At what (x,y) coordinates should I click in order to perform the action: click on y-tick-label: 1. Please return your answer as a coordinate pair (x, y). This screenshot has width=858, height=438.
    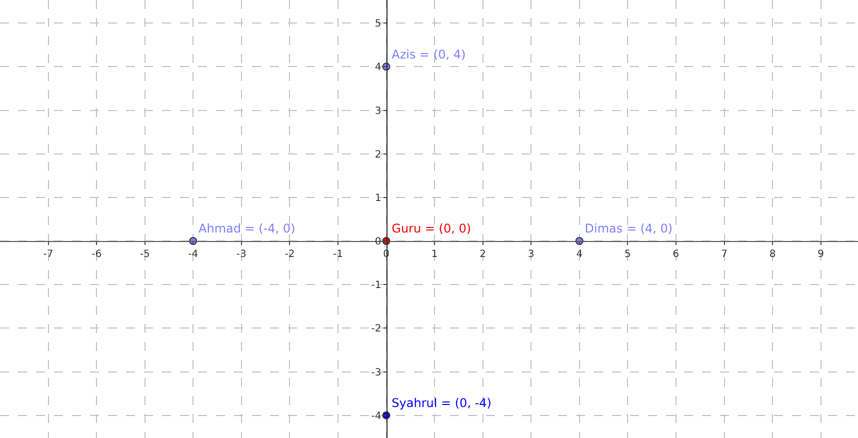
    Looking at the image, I should click on (378, 198).